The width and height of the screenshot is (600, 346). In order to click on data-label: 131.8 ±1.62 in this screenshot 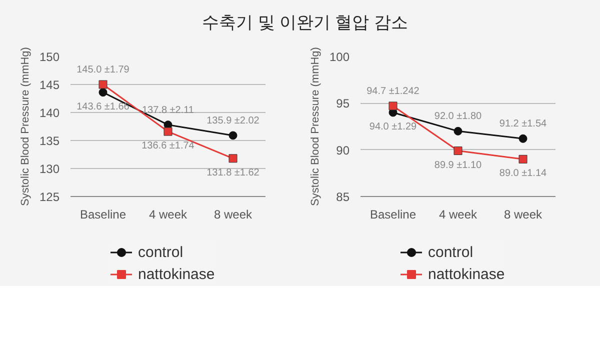, I will do `click(233, 172)`.